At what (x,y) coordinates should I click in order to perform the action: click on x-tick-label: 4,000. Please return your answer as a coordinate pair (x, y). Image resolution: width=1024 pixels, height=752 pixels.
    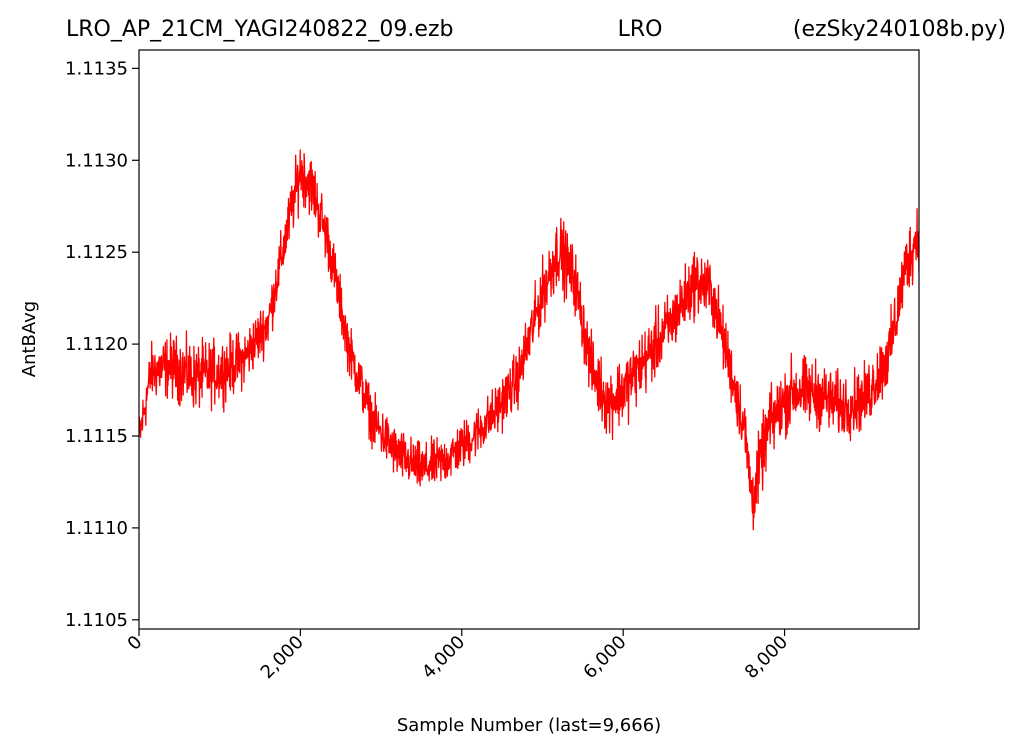
    Looking at the image, I should click on (443, 657).